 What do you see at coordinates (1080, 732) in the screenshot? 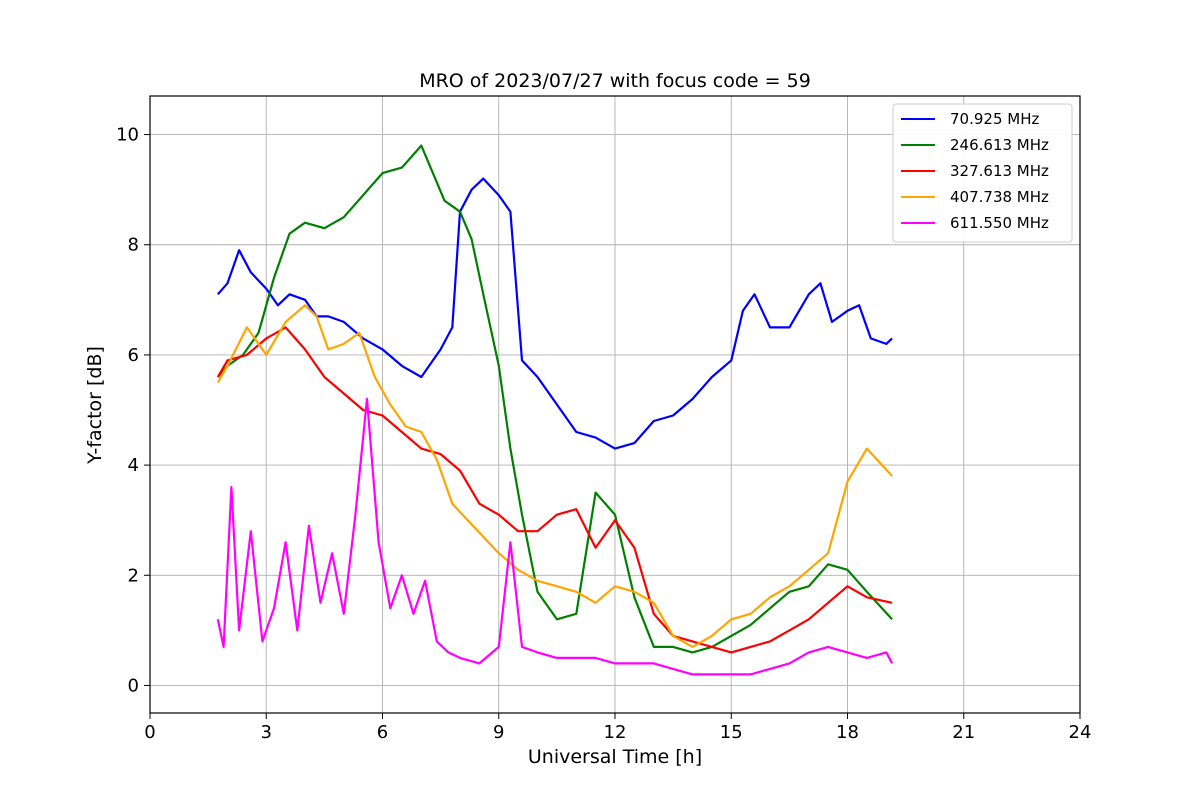
I see `x-tick-label: 24` at bounding box center [1080, 732].